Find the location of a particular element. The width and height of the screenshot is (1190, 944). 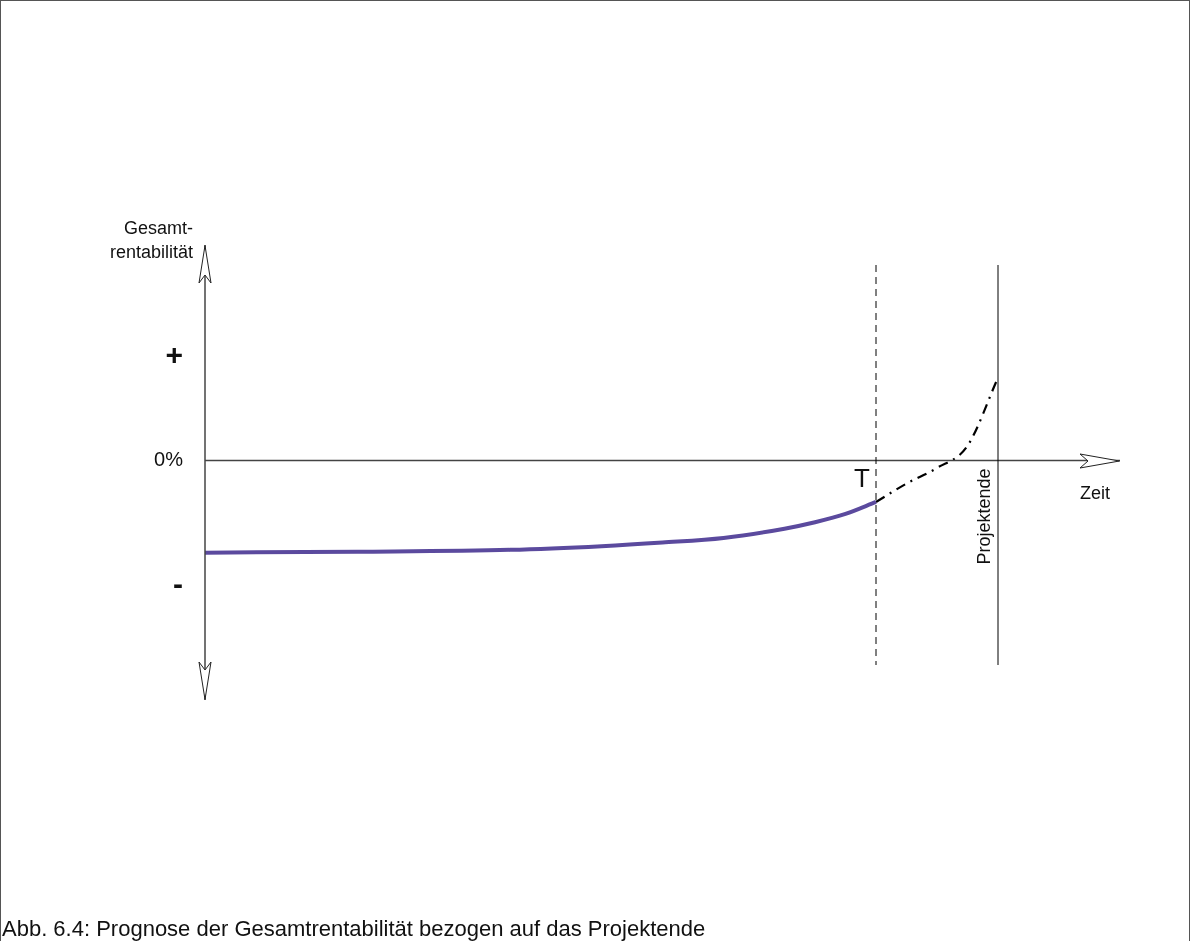

text: Gesamt-rentabilität is located at coordinates (151, 239).